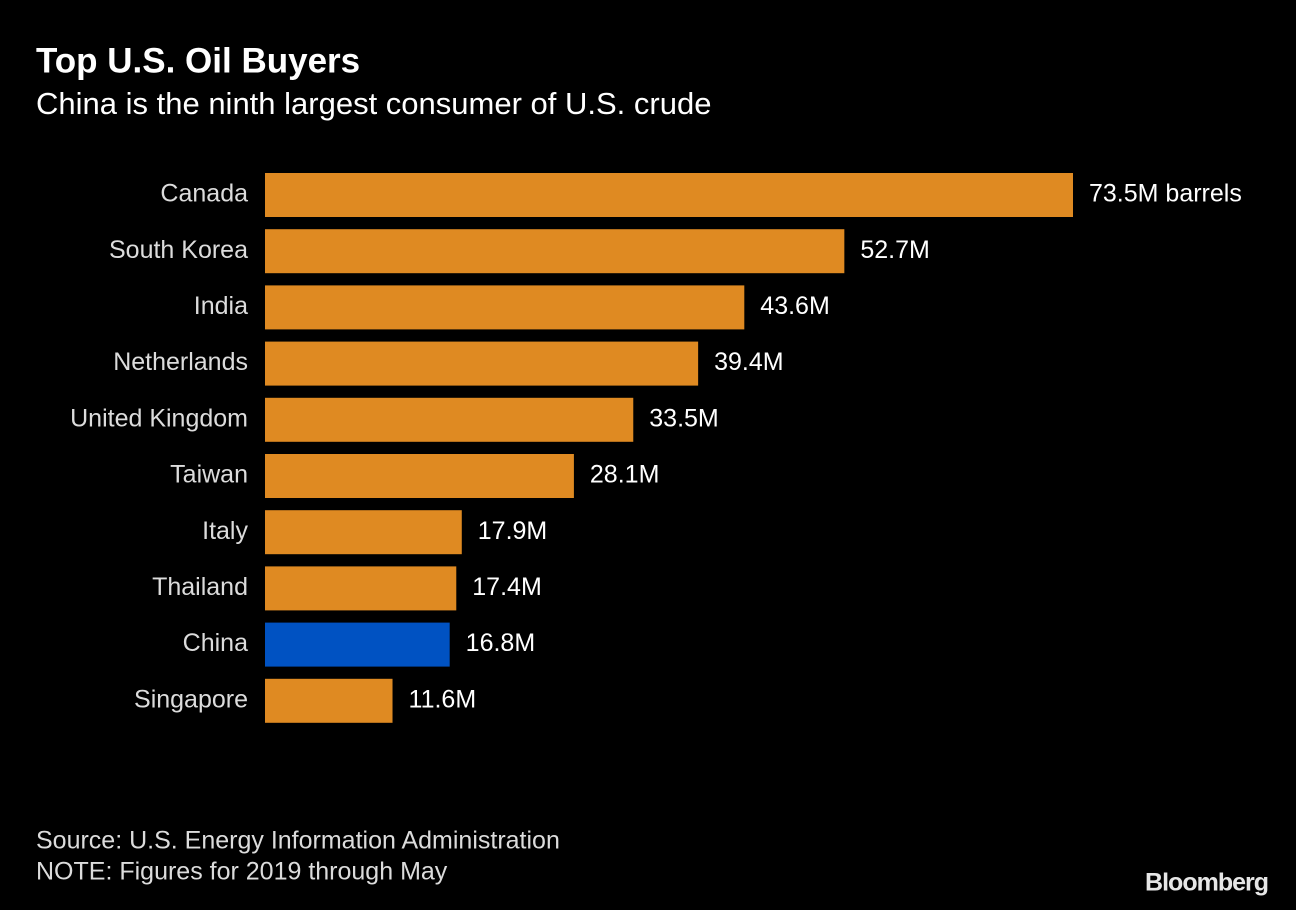 The width and height of the screenshot is (1296, 910). What do you see at coordinates (1165, 194) in the screenshot?
I see `value-label: 73.5M barrels` at bounding box center [1165, 194].